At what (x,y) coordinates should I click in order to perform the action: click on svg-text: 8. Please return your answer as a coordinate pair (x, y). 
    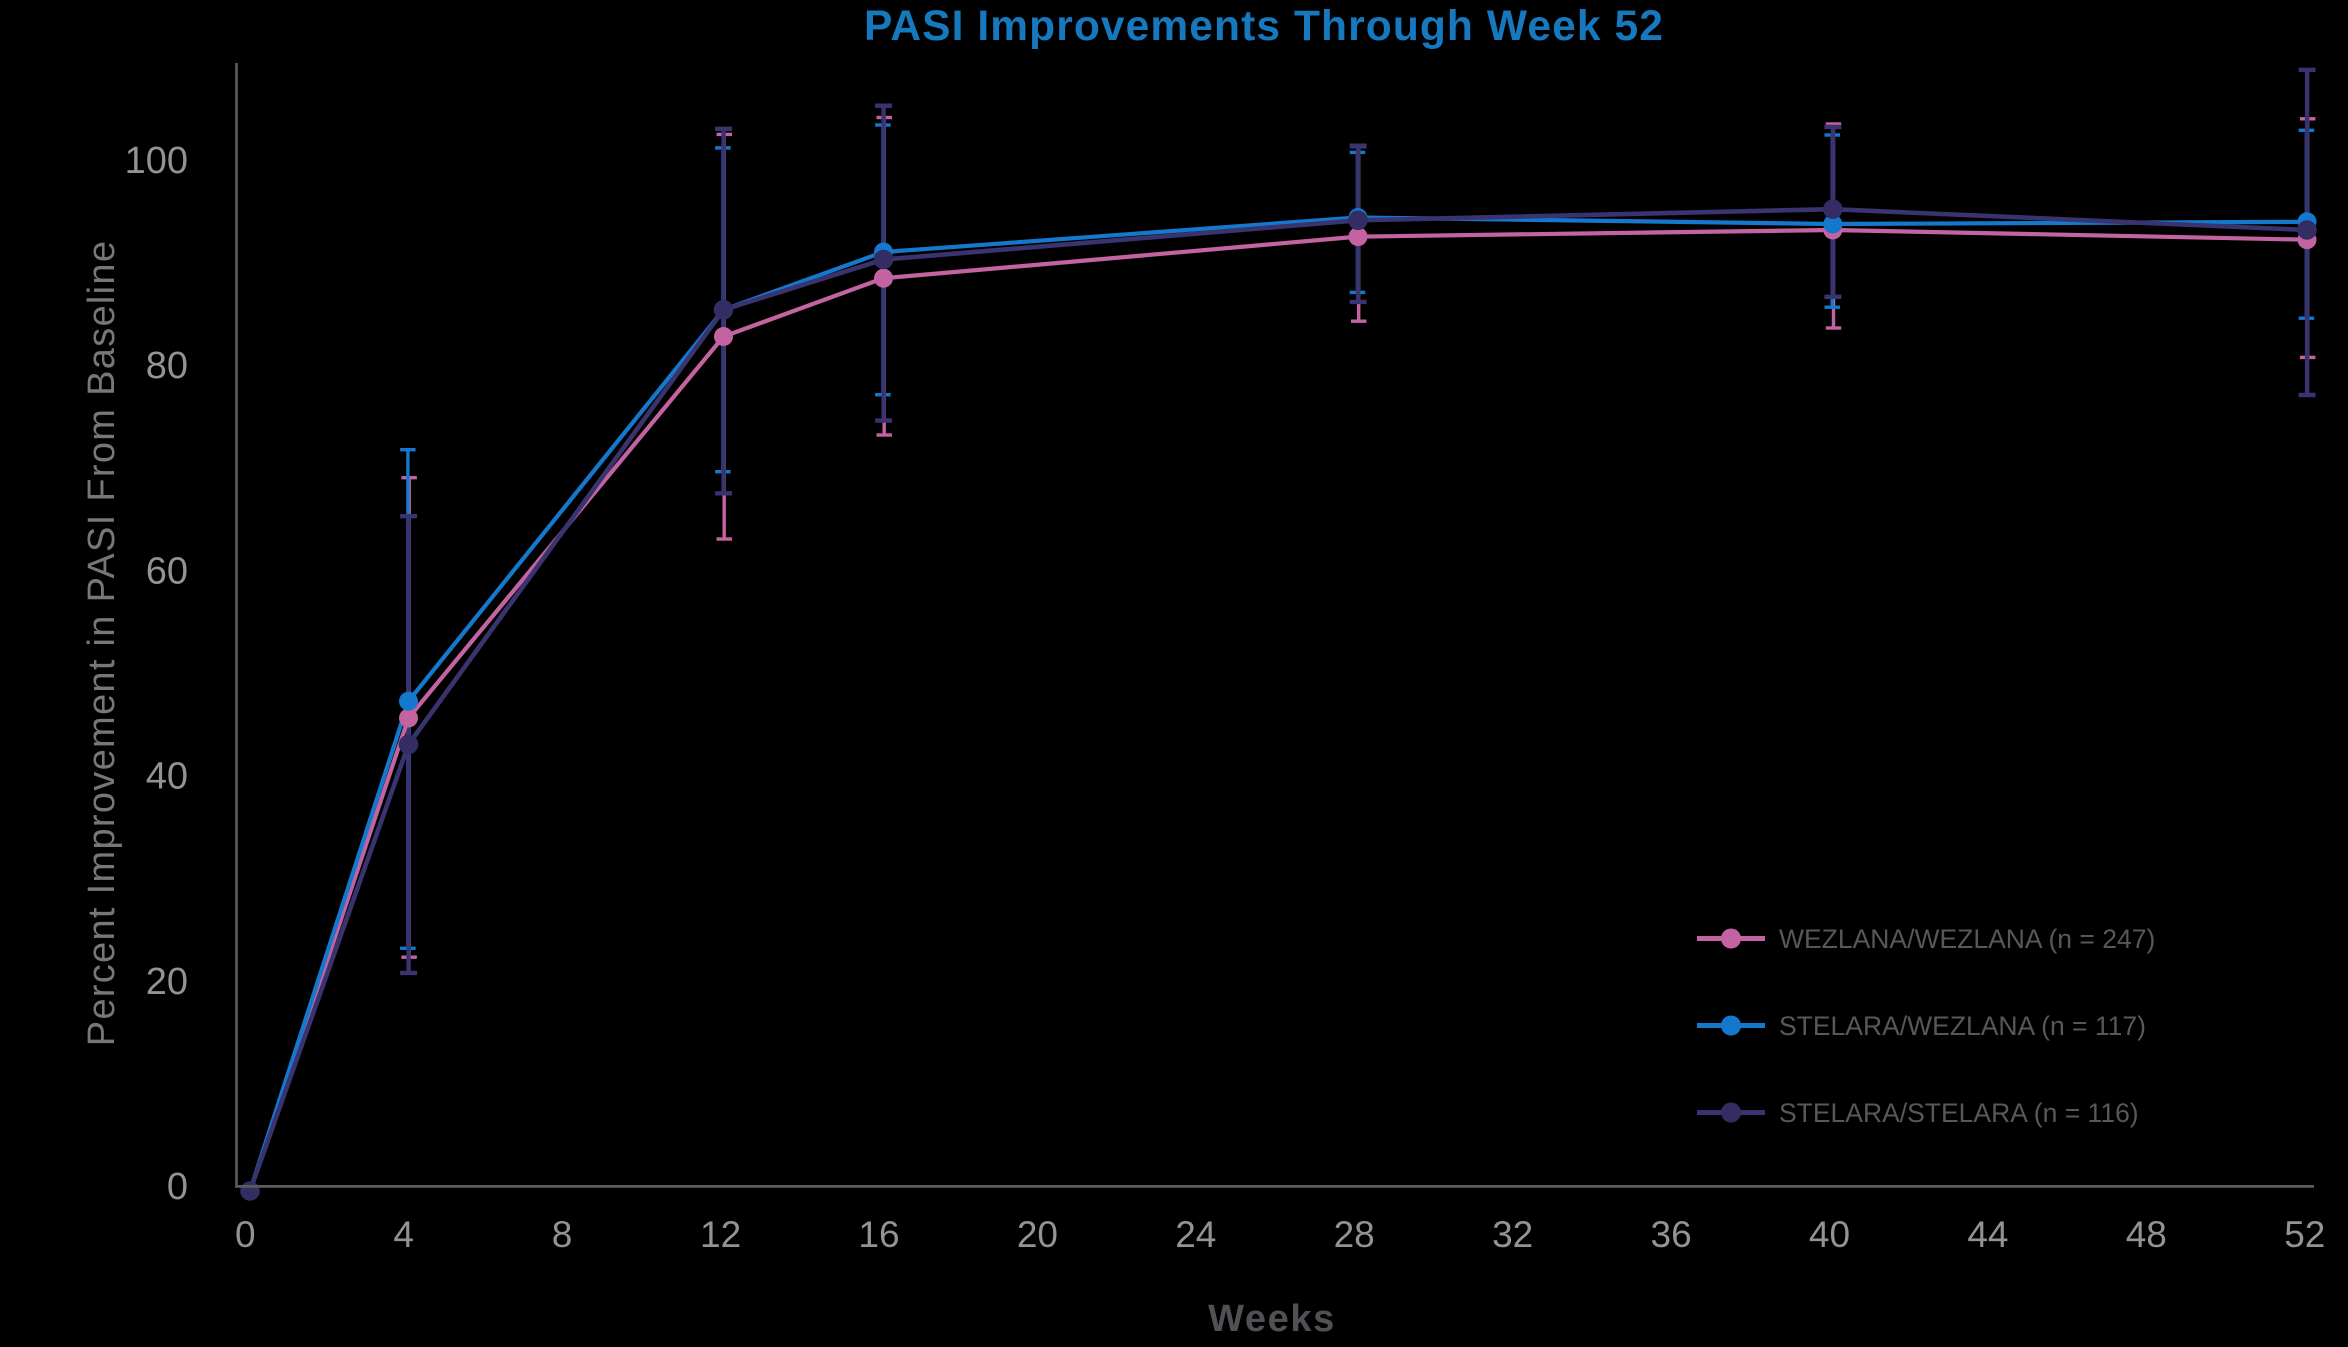
    Looking at the image, I should click on (562, 1234).